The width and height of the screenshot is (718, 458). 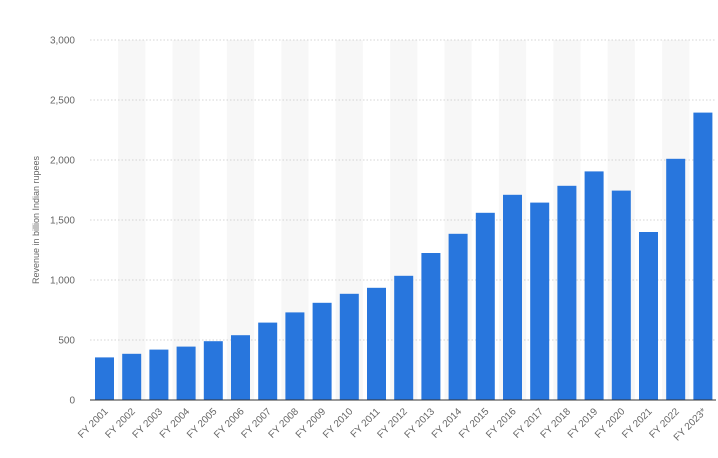 What do you see at coordinates (66, 341) in the screenshot?
I see `y-tick-label: 500` at bounding box center [66, 341].